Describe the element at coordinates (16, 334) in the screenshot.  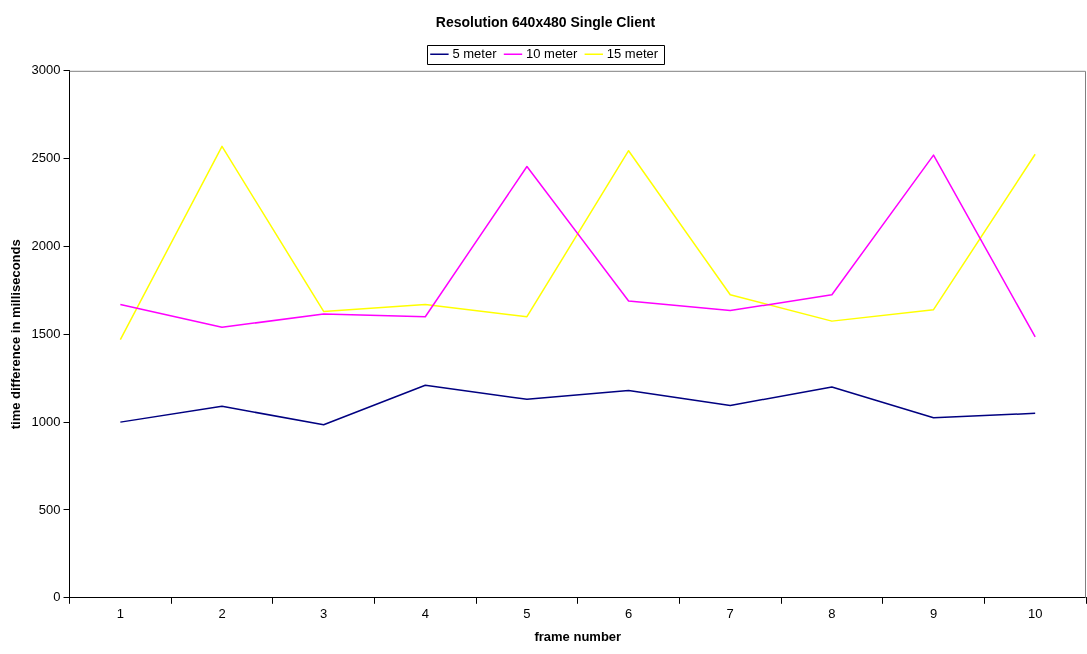
I see `y-axis-title: time difference in milliseconds` at that location.